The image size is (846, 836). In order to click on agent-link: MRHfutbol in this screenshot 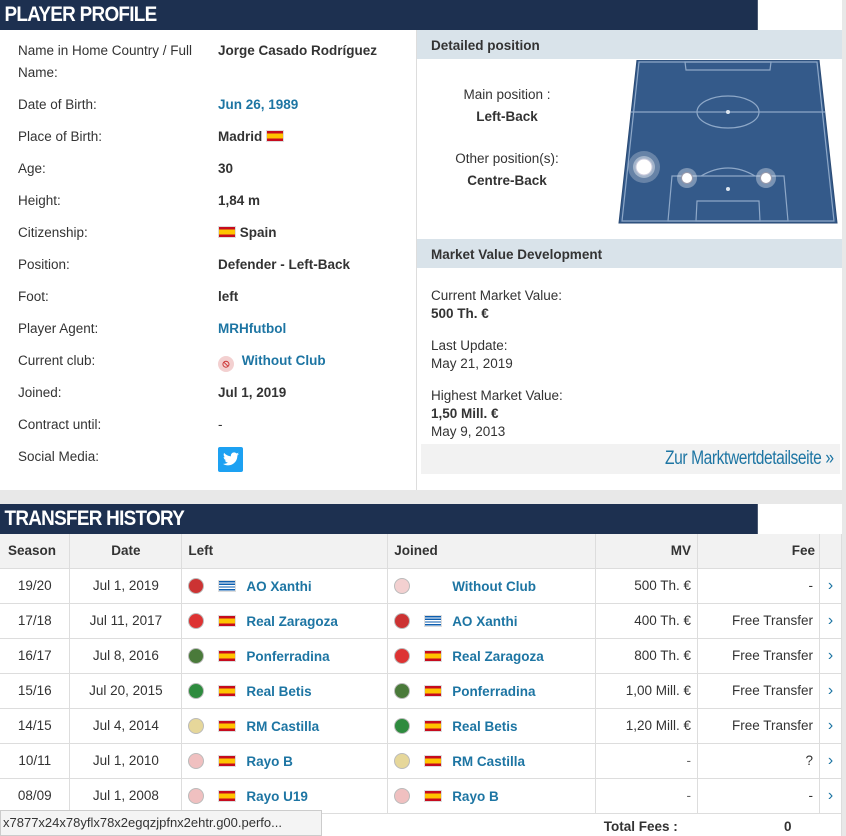, I will do `click(252, 328)`.